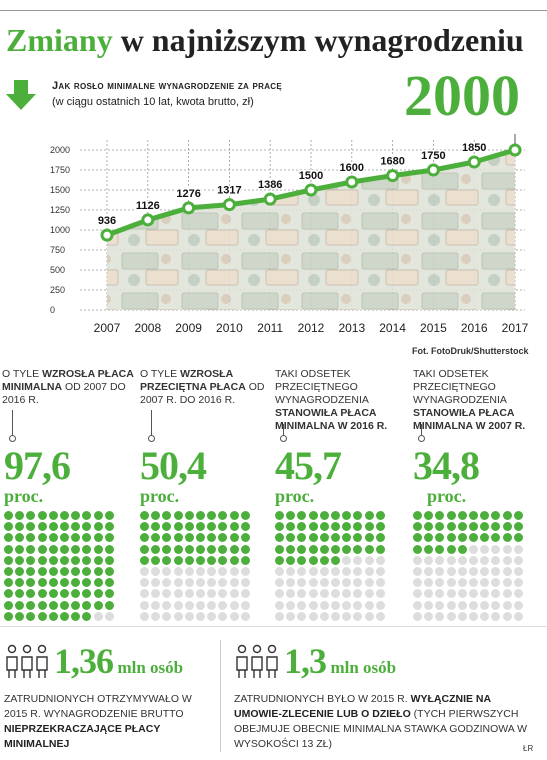 The width and height of the screenshot is (547, 760). I want to click on y-tick-label: 1500, so click(60, 190).